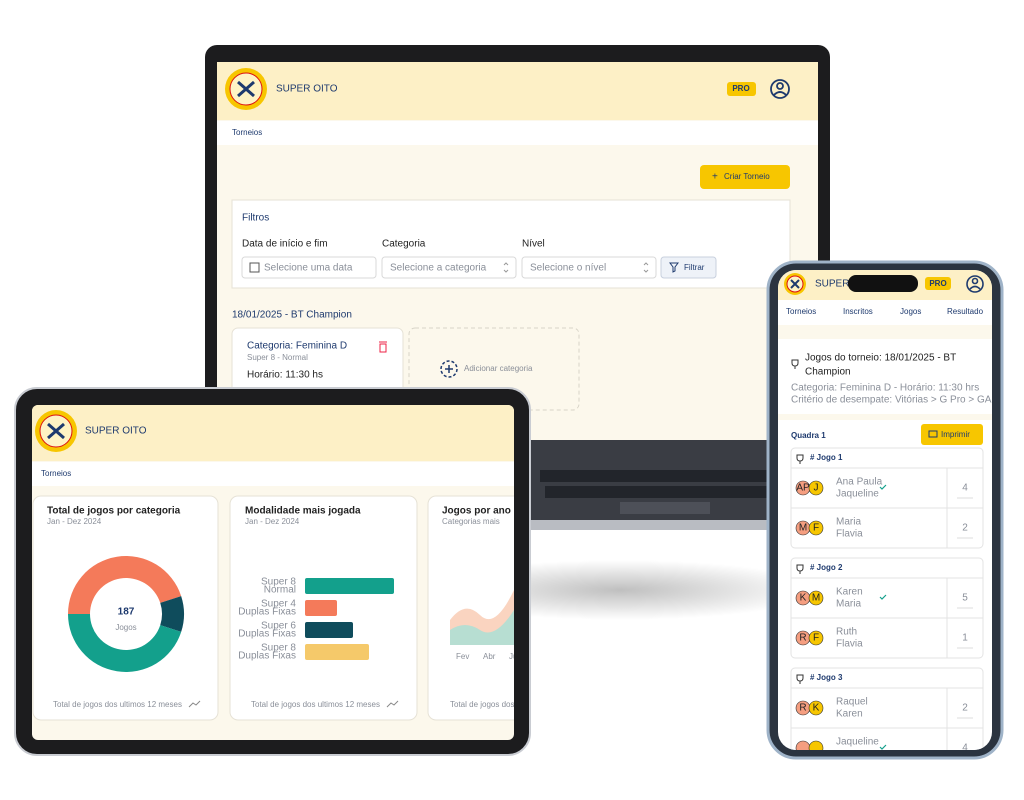  I want to click on badge-text: PRO, so click(937, 283).